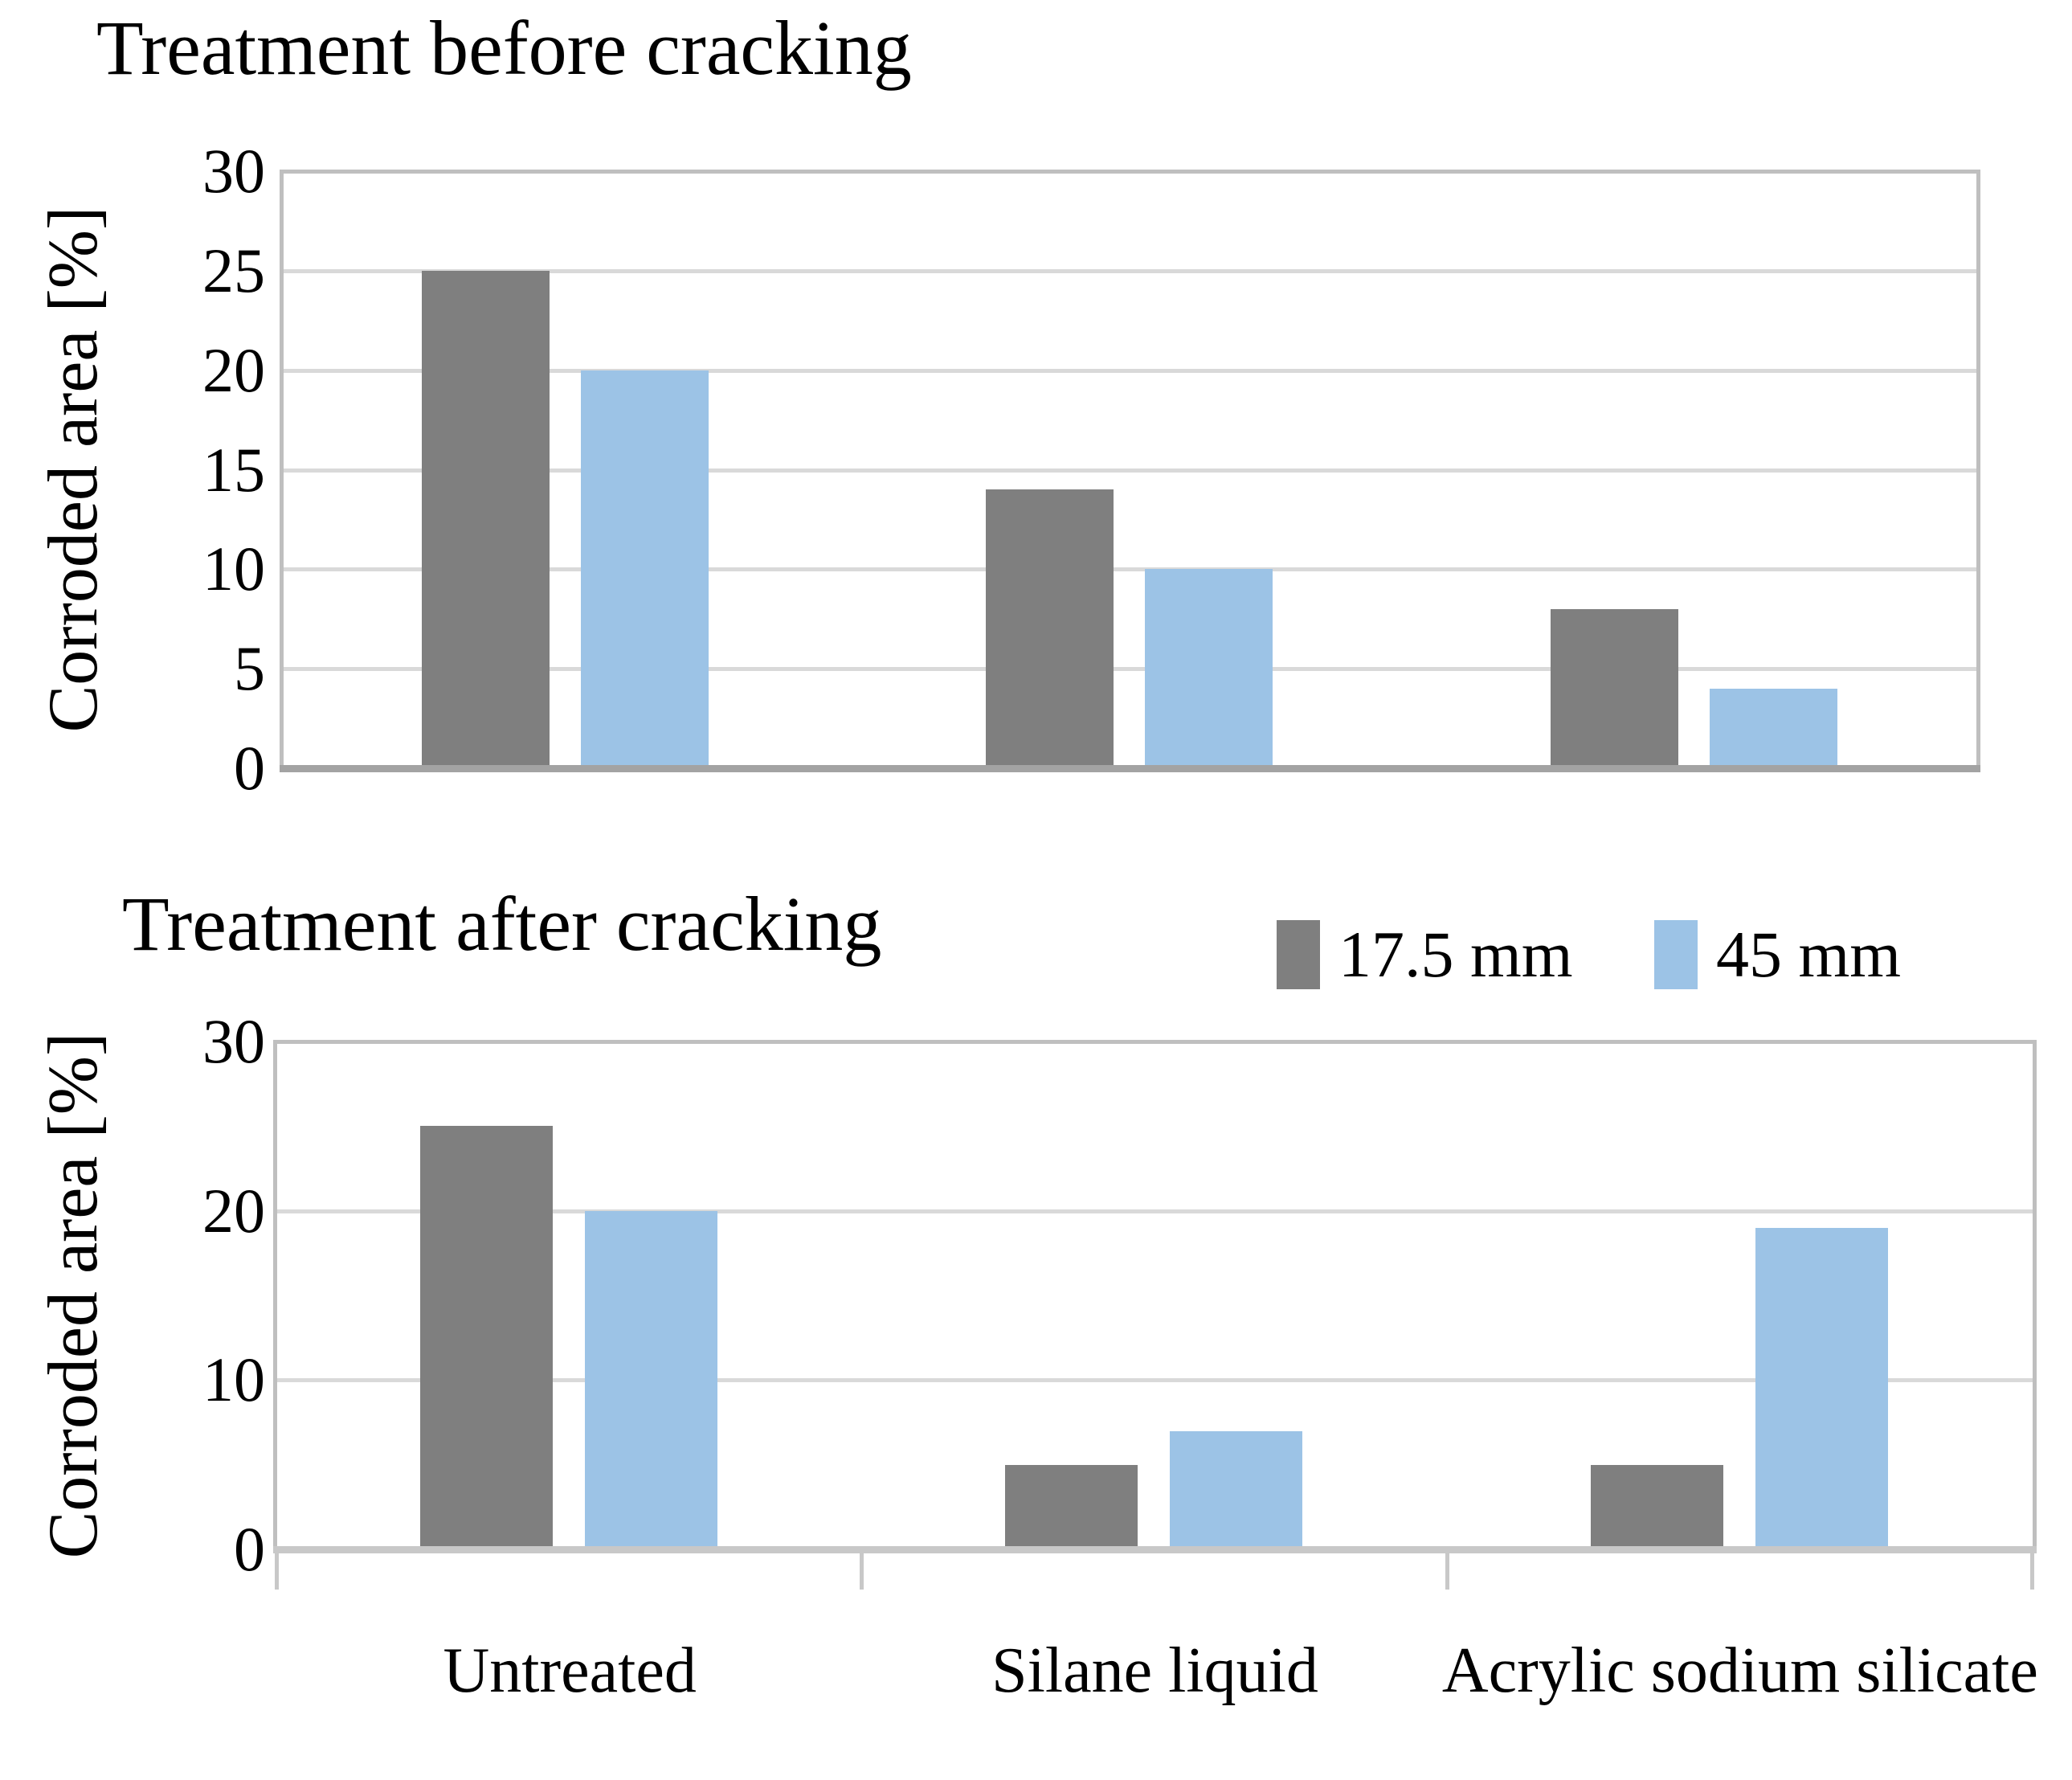 This screenshot has height=1780, width=2072. What do you see at coordinates (570, 1671) in the screenshot?
I see `x-category-label-untreated: Untreated` at bounding box center [570, 1671].